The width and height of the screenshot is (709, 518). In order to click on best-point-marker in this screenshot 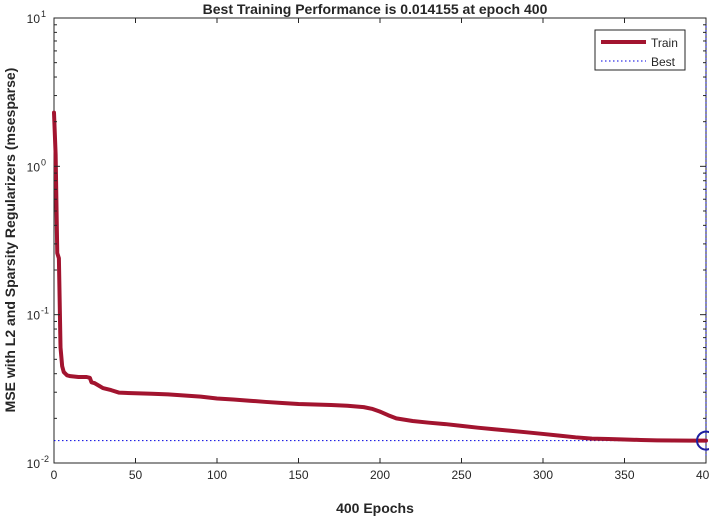, I will do `click(702, 440)`.